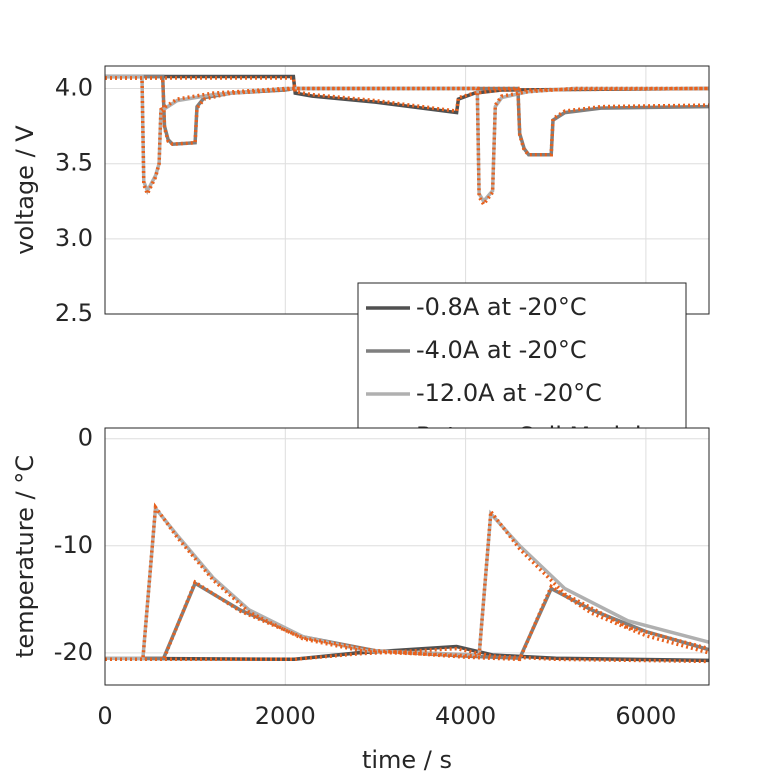 The image size is (781, 781). What do you see at coordinates (501, 307) in the screenshot?
I see `legend-label: -0.8A at -20°C` at bounding box center [501, 307].